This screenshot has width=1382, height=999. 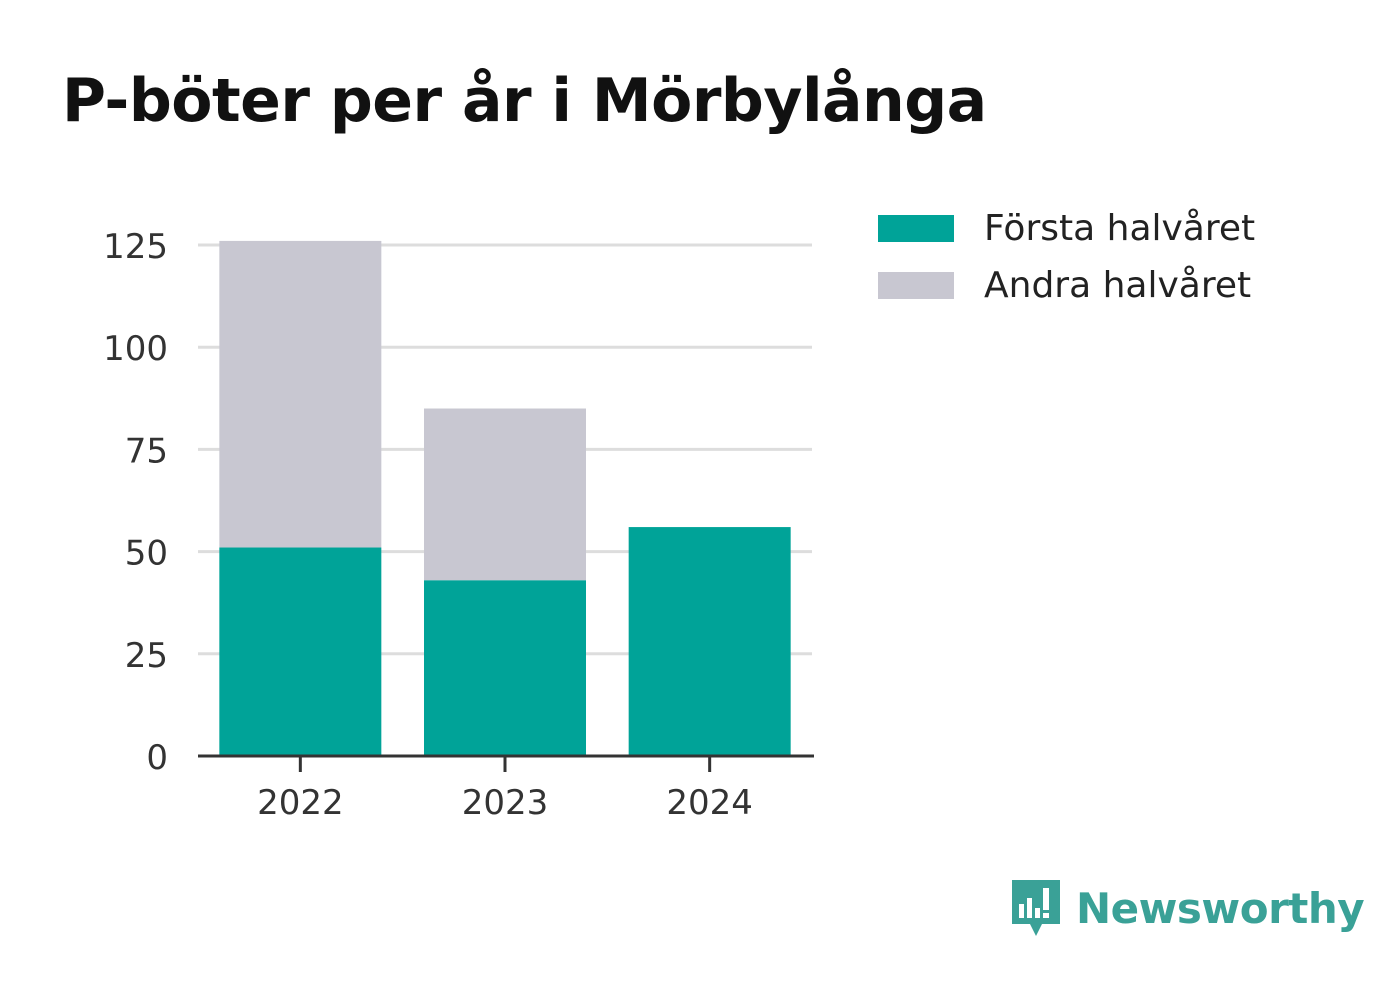 I want to click on legend-label-second-half: Andra halvåret, so click(x=1118, y=285).